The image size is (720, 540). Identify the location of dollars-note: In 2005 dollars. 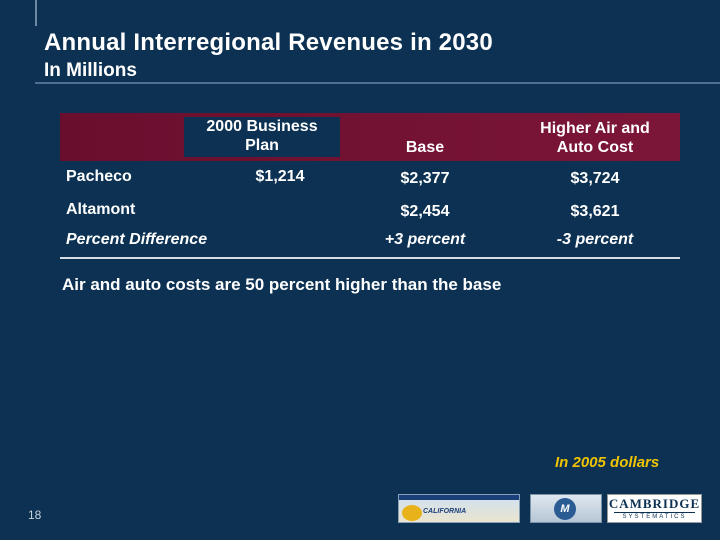
(607, 462).